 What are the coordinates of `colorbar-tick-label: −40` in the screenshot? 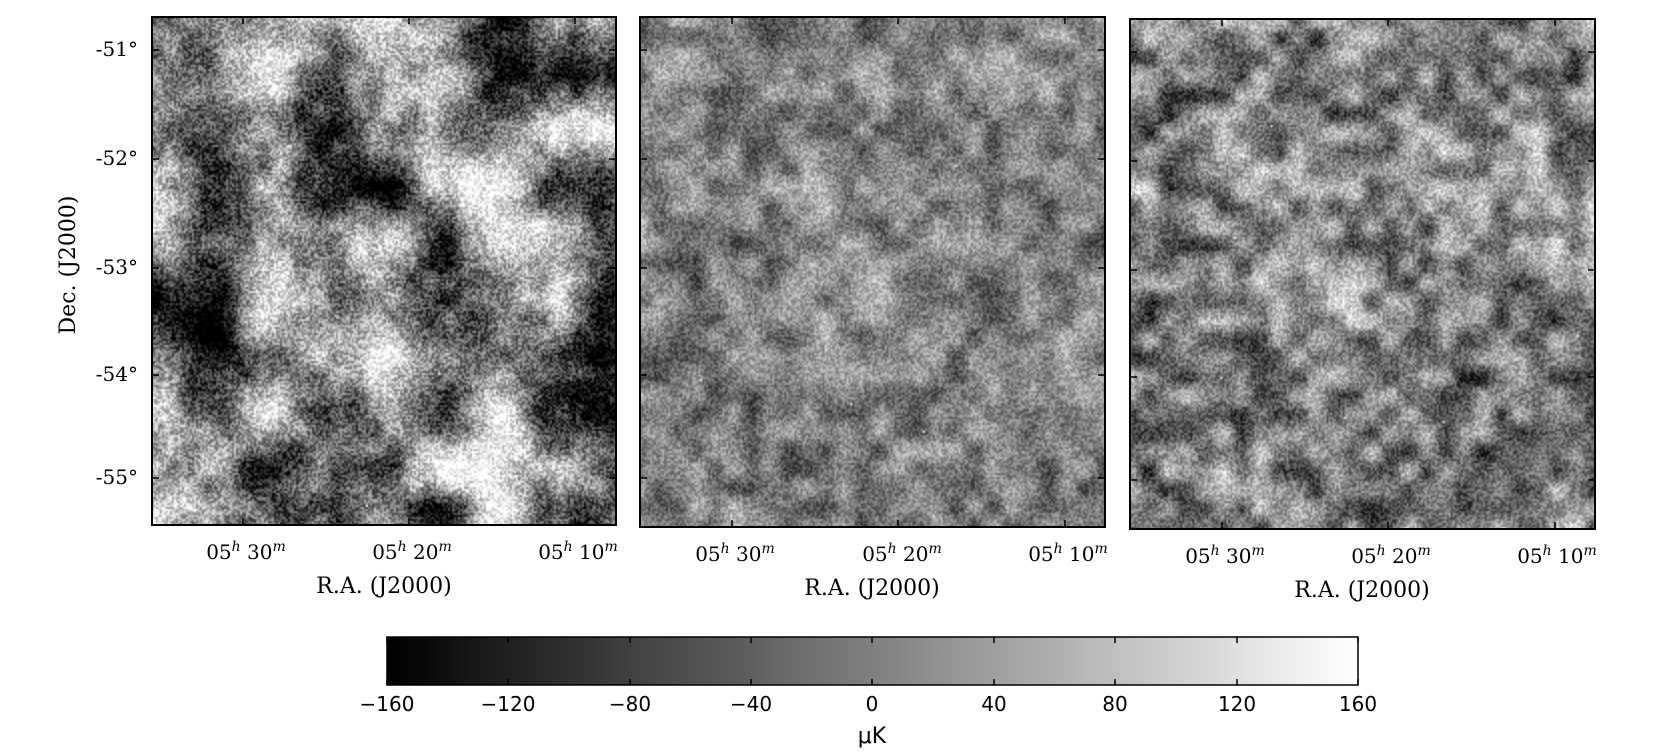 It's located at (751, 704).